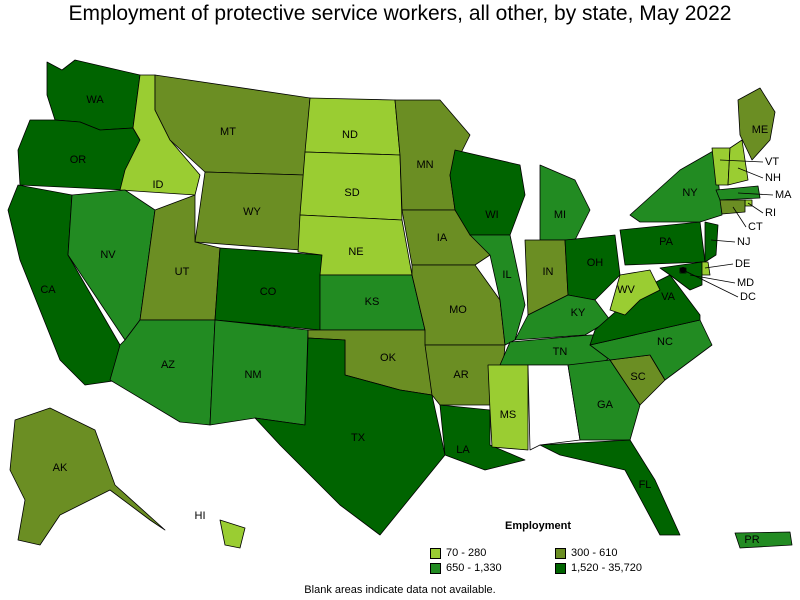  Describe the element at coordinates (770, 213) in the screenshot. I see `state-label-ri: RI` at that location.